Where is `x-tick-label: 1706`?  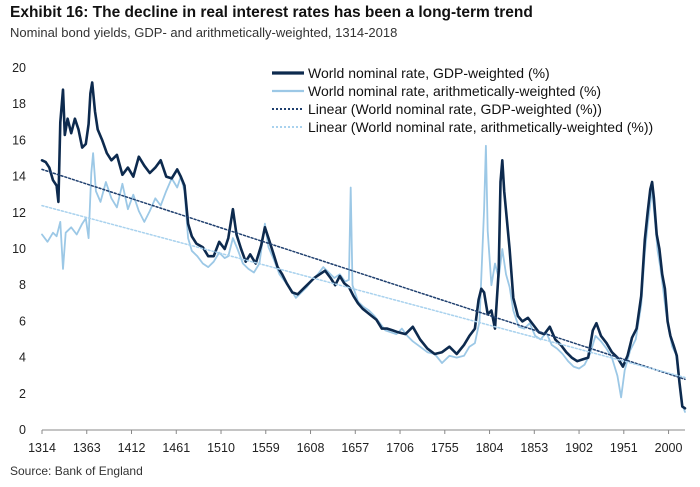 x-tick-label: 1706 is located at coordinates (400, 448).